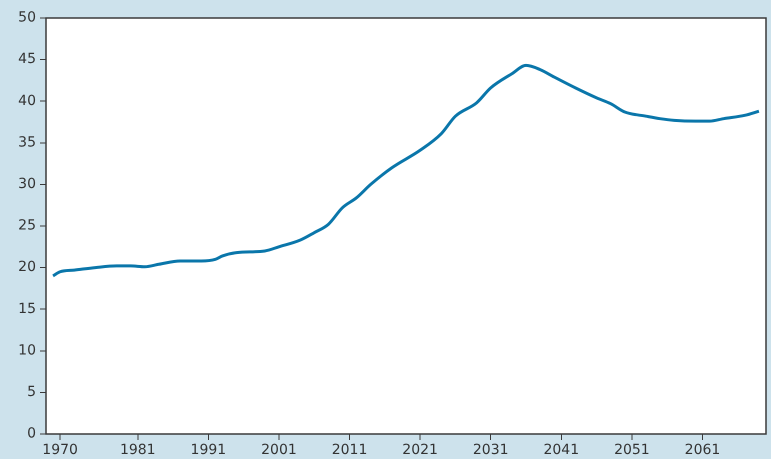 This screenshot has width=771, height=459. I want to click on y-tick-label: 40, so click(27, 100).